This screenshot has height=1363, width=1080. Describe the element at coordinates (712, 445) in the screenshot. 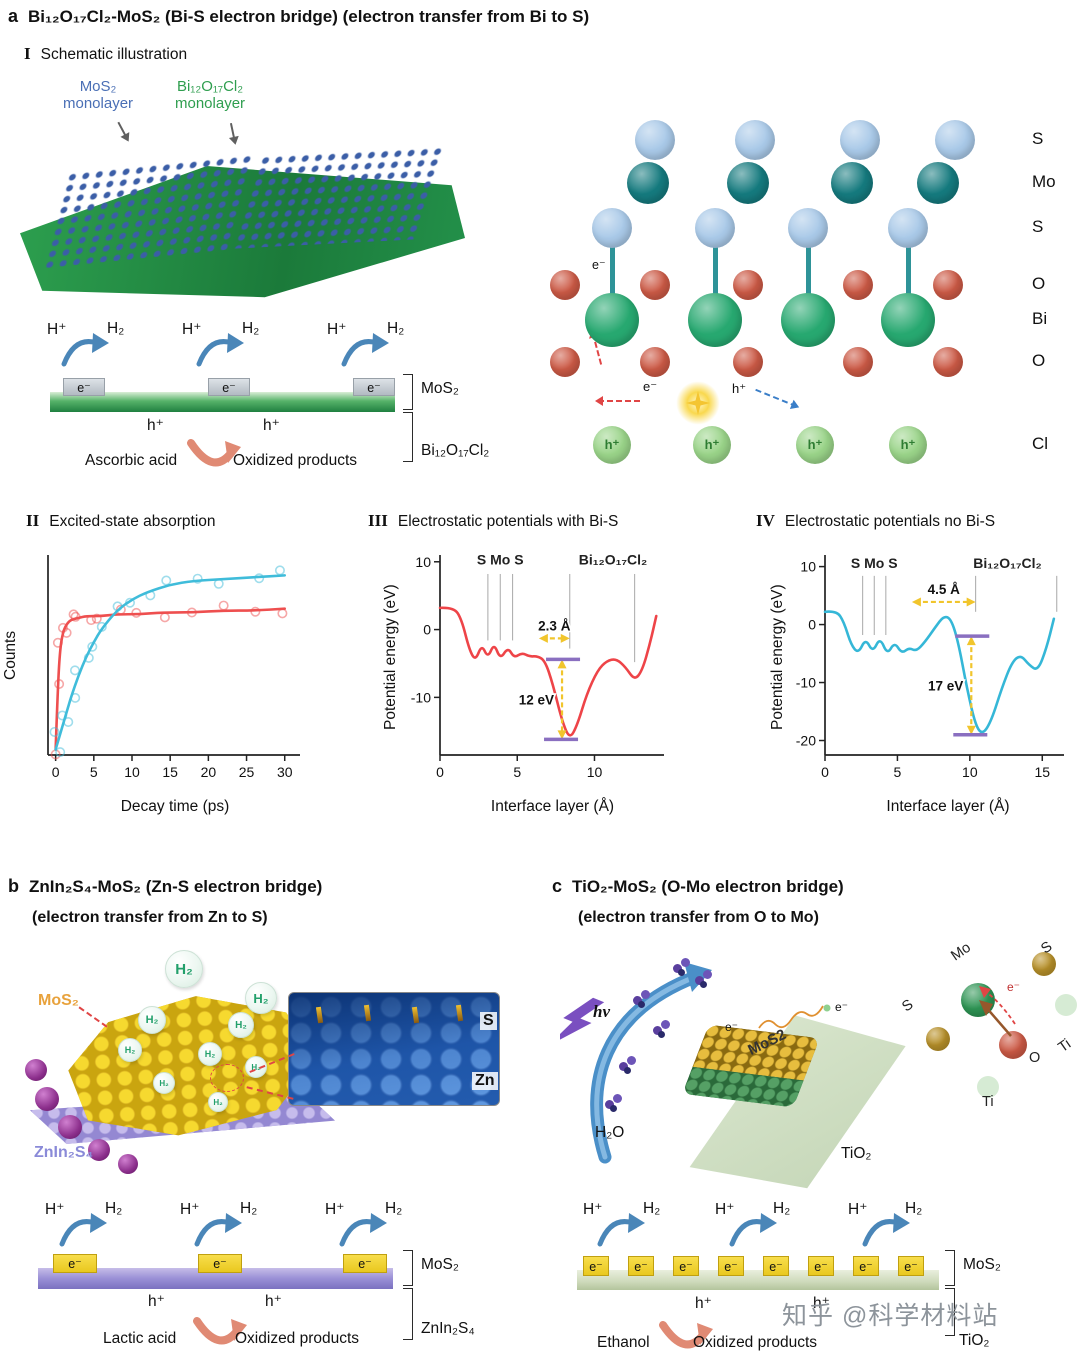

I see `atom-cl-icon: h⁺` at that location.